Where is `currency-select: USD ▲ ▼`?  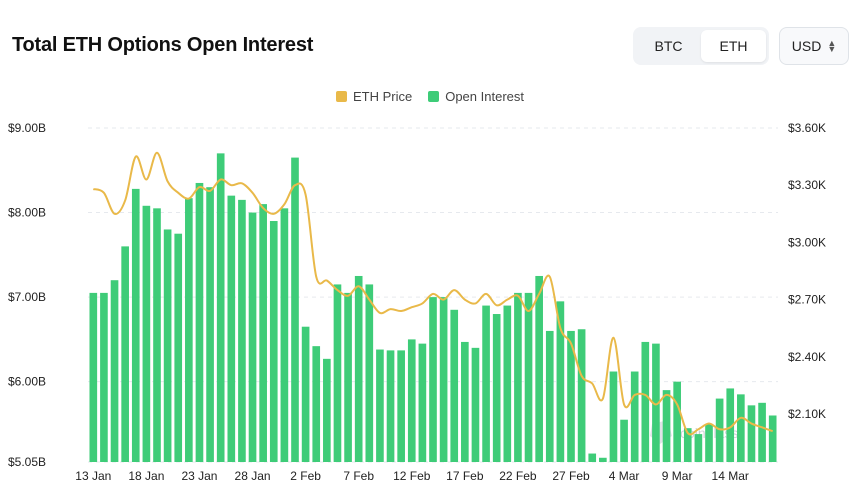
currency-select: USD ▲ ▼ is located at coordinates (814, 46).